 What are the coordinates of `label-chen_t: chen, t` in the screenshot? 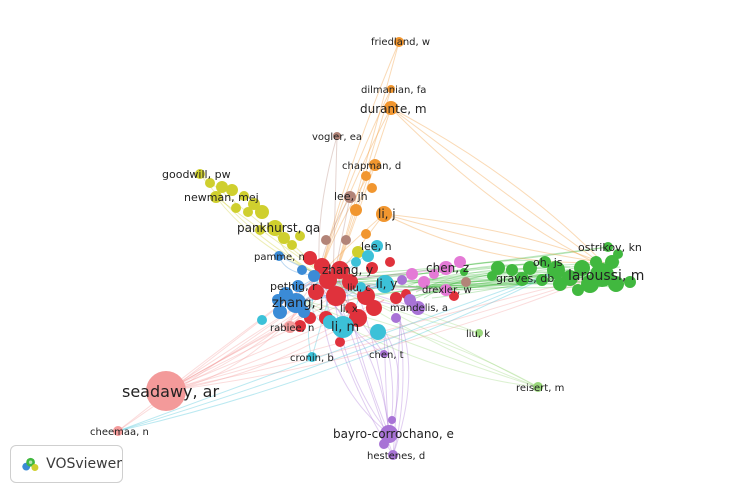 It's located at (386, 355).